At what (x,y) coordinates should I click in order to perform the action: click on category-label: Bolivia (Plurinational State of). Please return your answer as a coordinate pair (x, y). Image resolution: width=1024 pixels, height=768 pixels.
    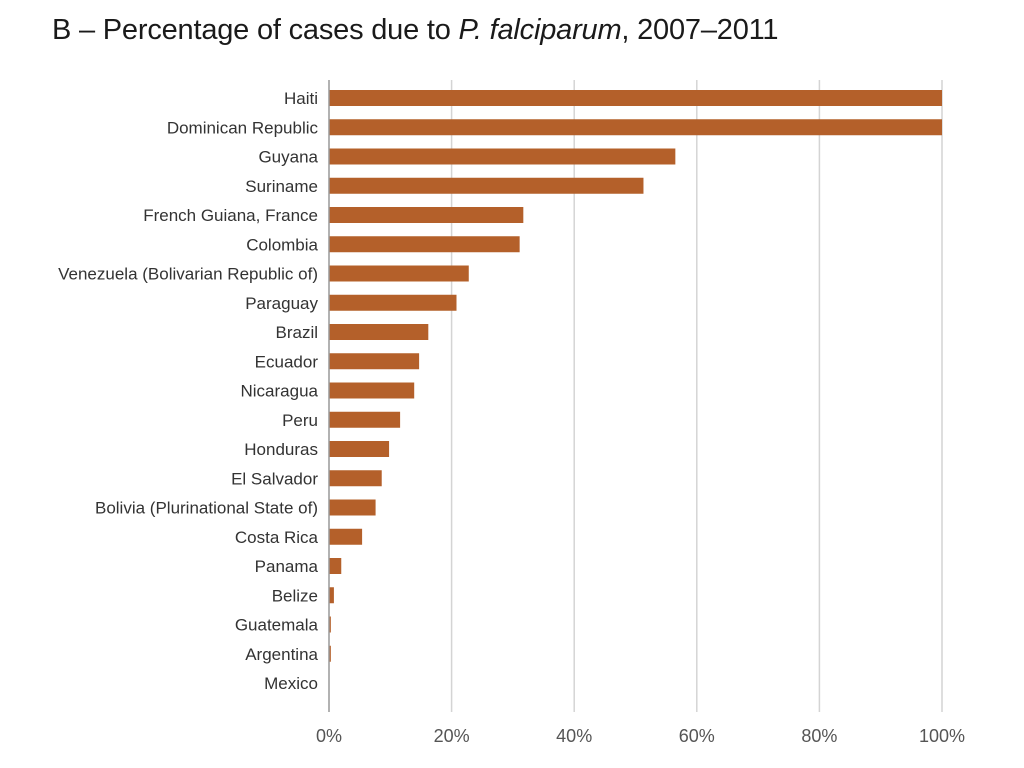
    Looking at the image, I should click on (206, 508).